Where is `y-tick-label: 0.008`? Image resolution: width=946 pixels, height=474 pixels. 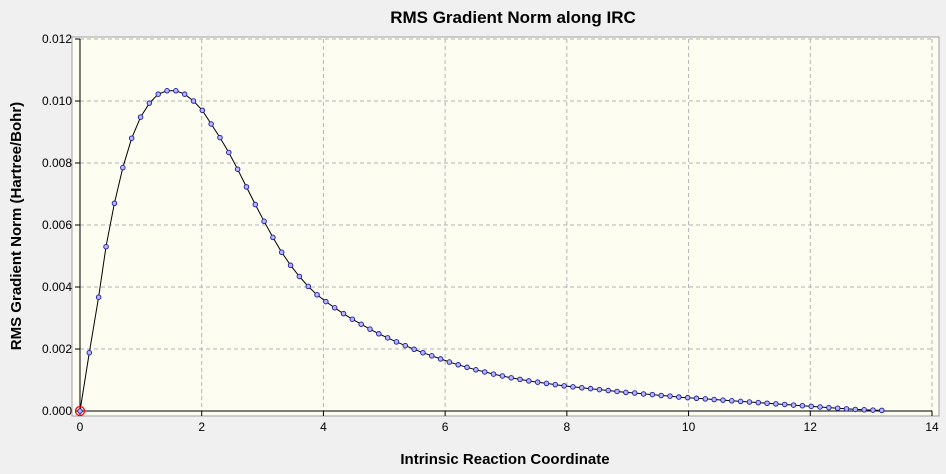 y-tick-label: 0.008 is located at coordinates (57, 163).